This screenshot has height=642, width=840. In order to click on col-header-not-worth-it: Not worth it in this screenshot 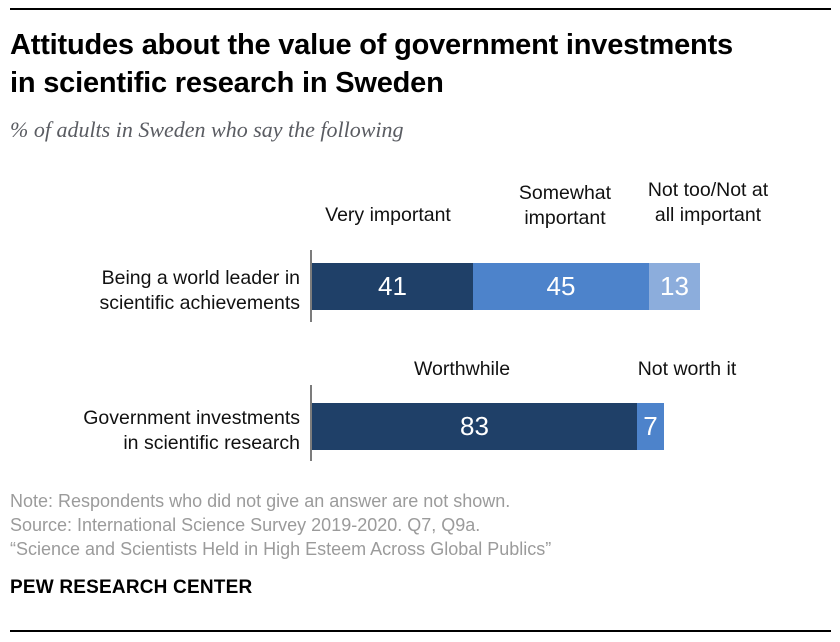, I will do `click(687, 369)`.